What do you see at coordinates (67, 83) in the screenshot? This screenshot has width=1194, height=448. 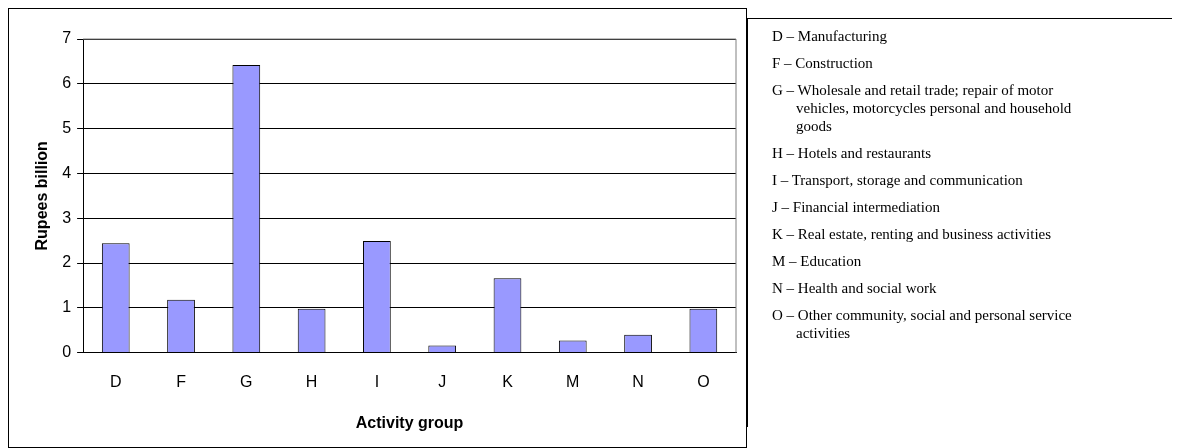 I see `y-tick-label: 6` at bounding box center [67, 83].